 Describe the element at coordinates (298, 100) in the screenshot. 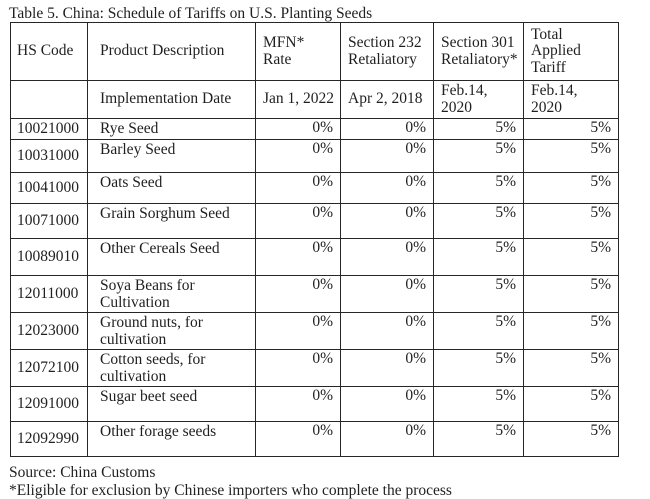

I see `implementation-date-mfn: Jan 1, 2022` at that location.